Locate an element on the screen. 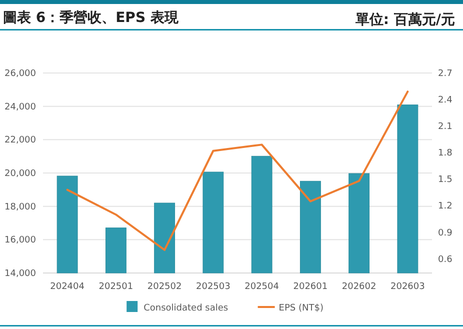 The image size is (463, 329). y2-tick-label: 2.4 is located at coordinates (445, 101).